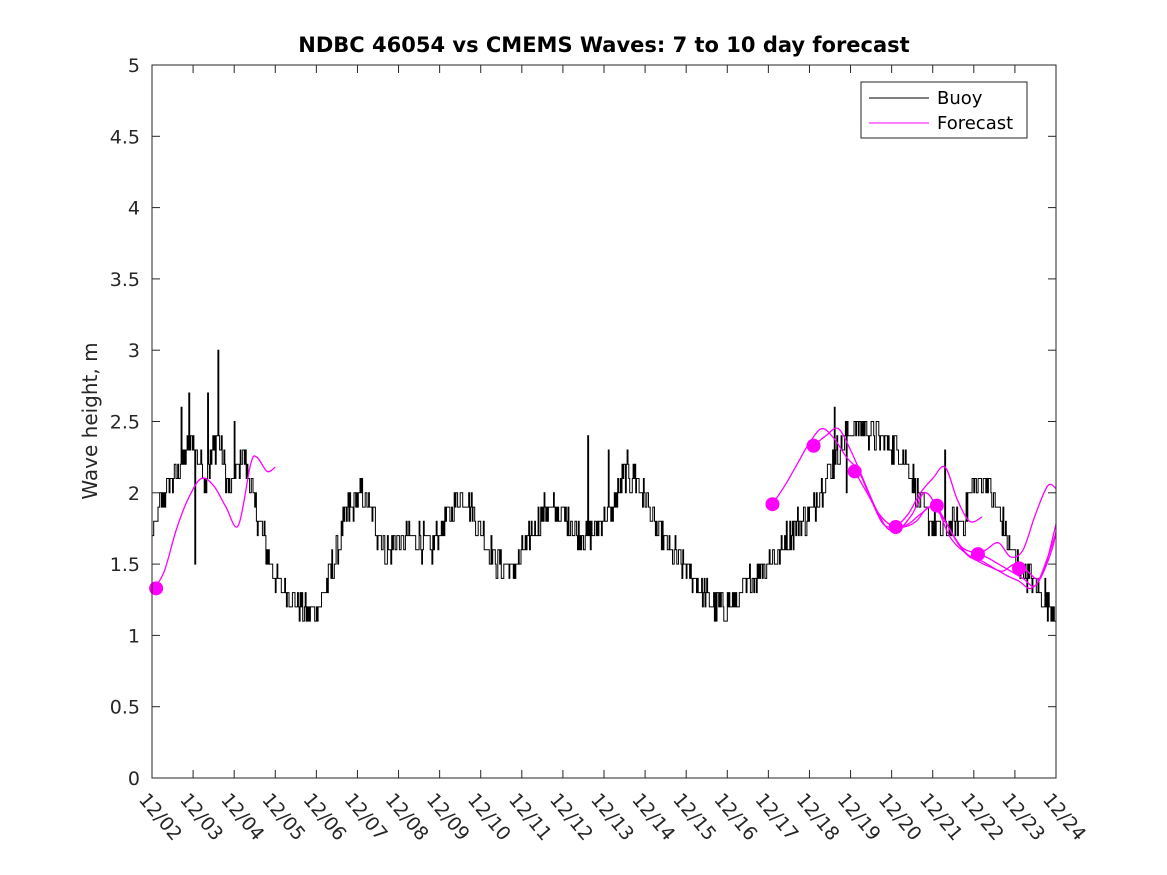 This screenshot has height=875, width=1167. Describe the element at coordinates (125, 423) in the screenshot. I see `y-tick-label: 2.5` at that location.